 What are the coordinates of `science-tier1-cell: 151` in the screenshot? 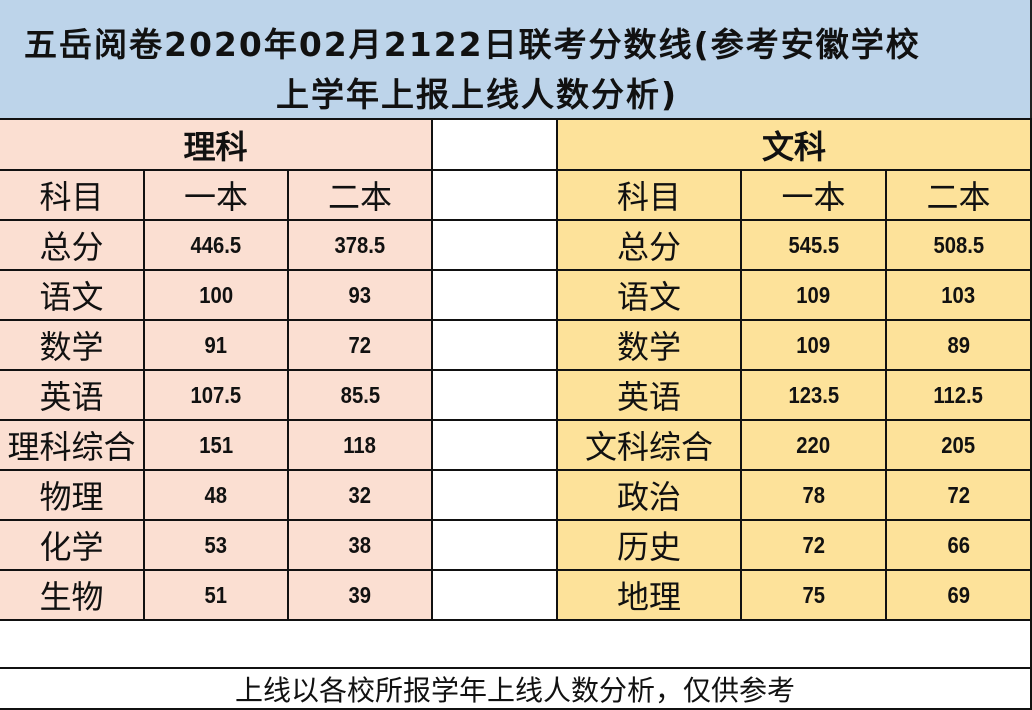 It's located at (217, 446).